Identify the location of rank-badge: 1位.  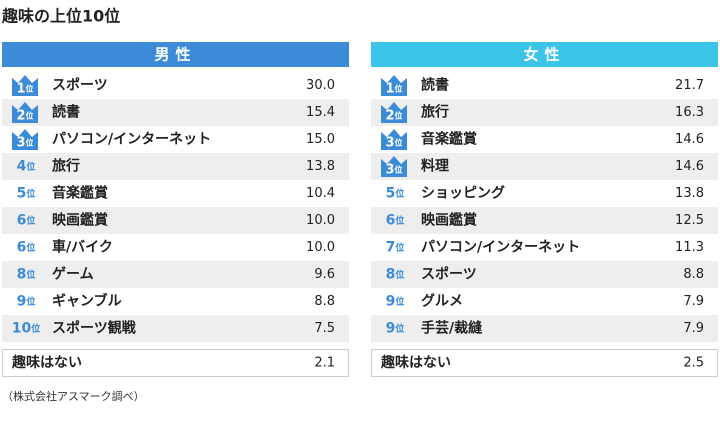
(393, 88).